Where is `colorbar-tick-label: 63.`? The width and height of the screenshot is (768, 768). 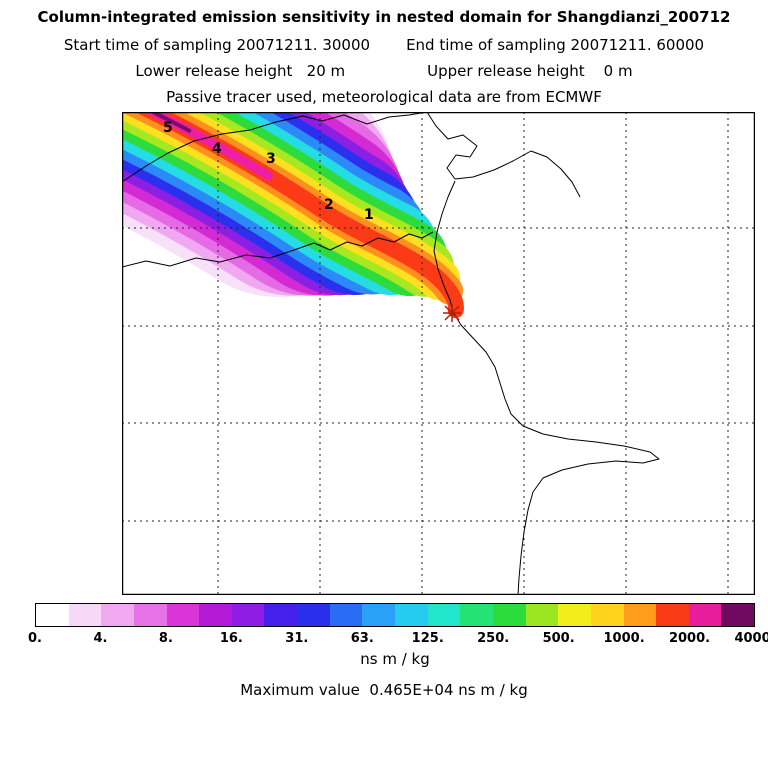 colorbar-tick-label: 63. is located at coordinates (362, 638).